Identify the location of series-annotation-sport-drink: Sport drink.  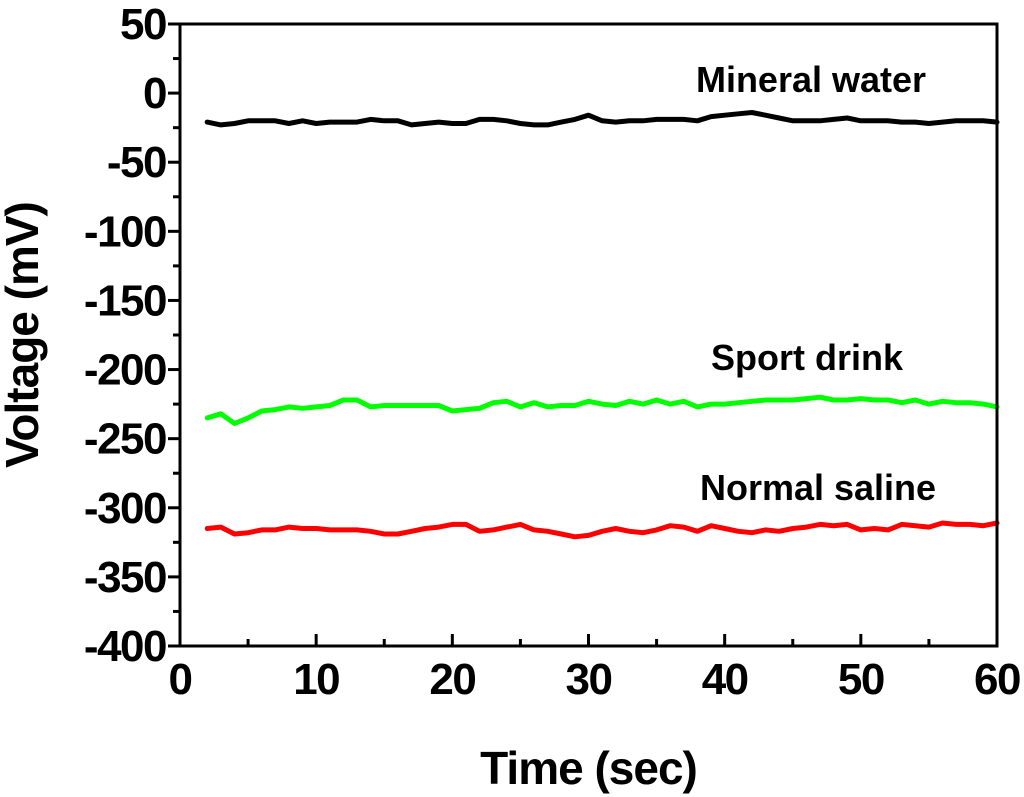
(807, 357).